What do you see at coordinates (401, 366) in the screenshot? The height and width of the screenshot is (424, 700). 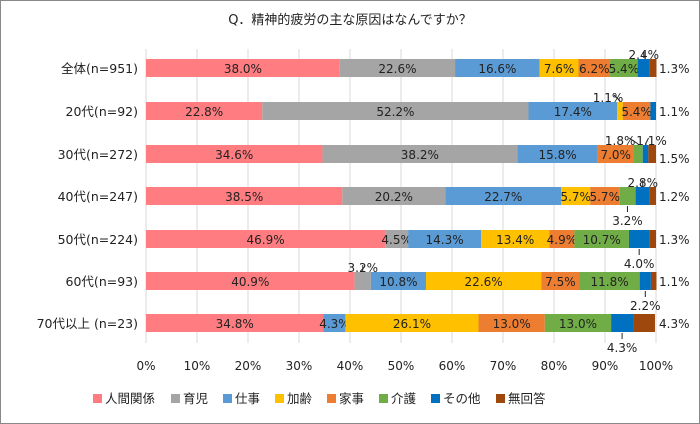 I see `x-tick-label: 50%` at bounding box center [401, 366].